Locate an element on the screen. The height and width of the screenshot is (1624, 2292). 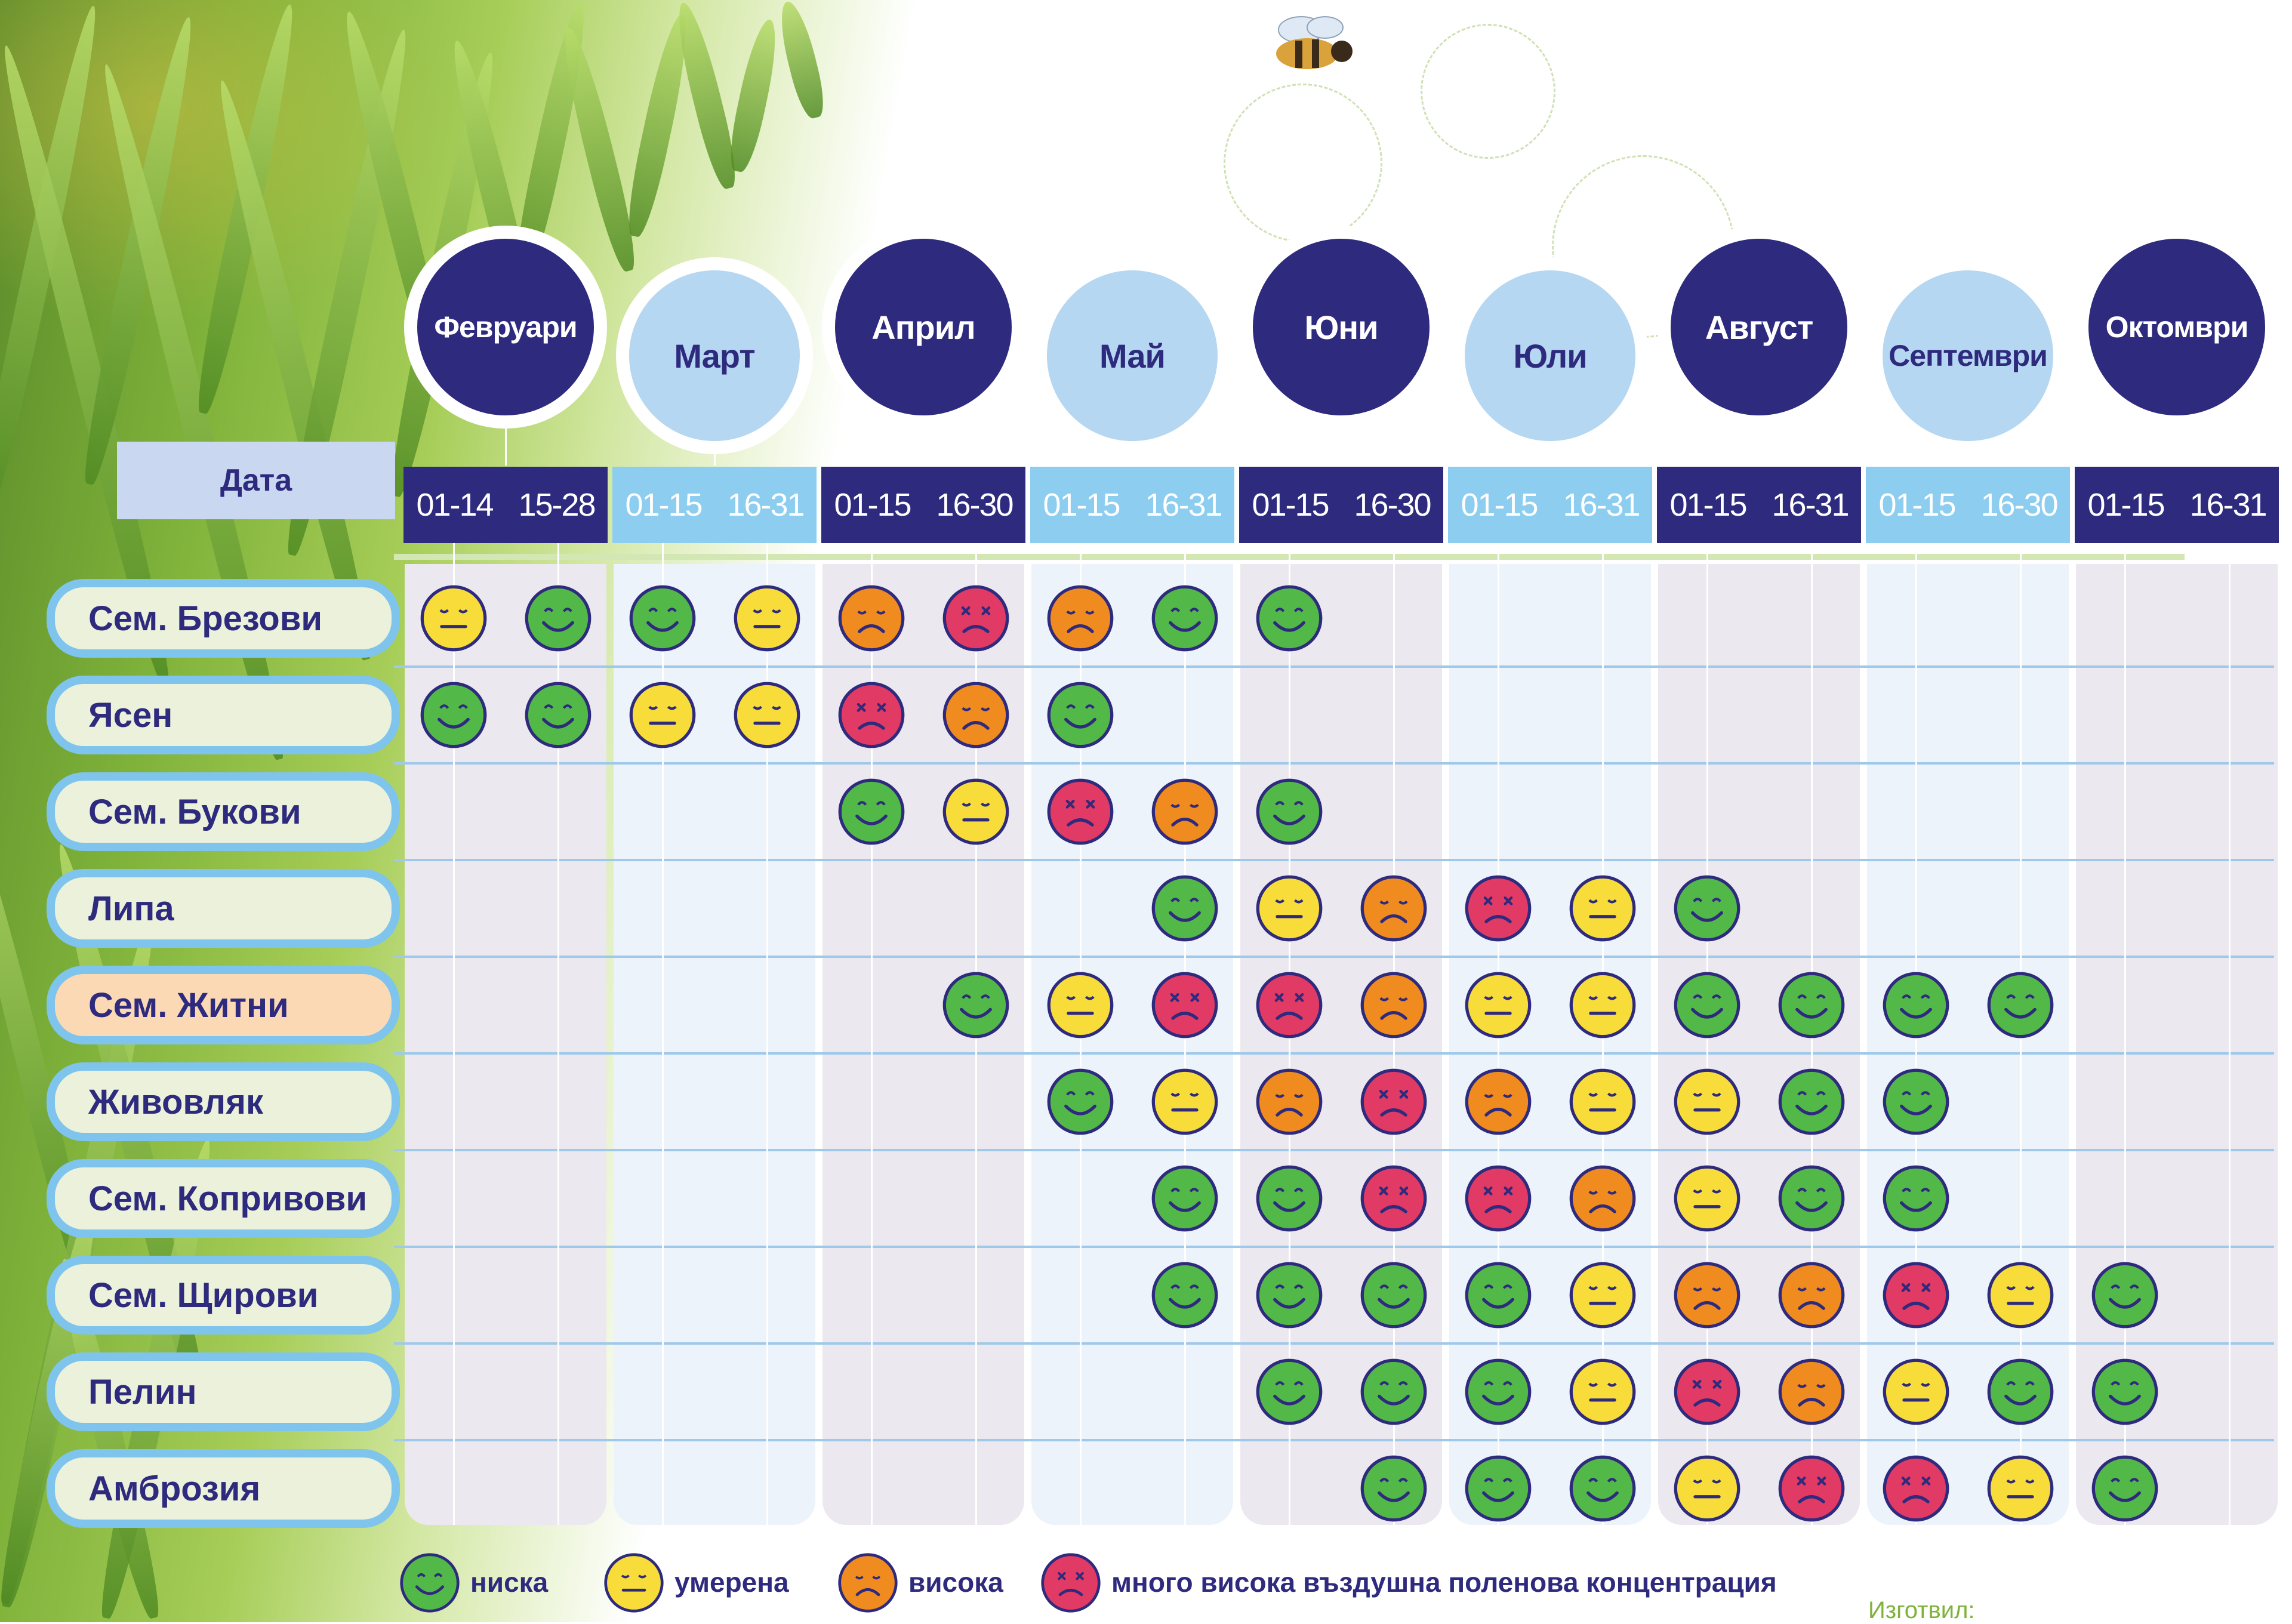
date-label: Дата is located at coordinates (256, 480).